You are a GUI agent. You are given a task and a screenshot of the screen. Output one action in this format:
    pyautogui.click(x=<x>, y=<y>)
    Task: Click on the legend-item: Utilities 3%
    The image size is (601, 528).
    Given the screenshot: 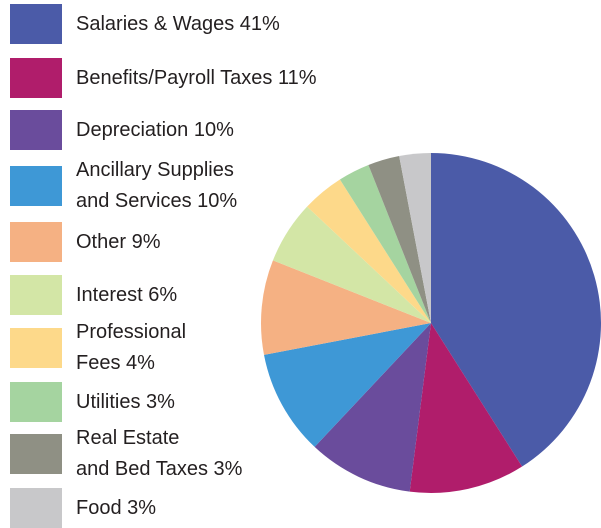 What is the action you would take?
    pyautogui.click(x=92, y=402)
    